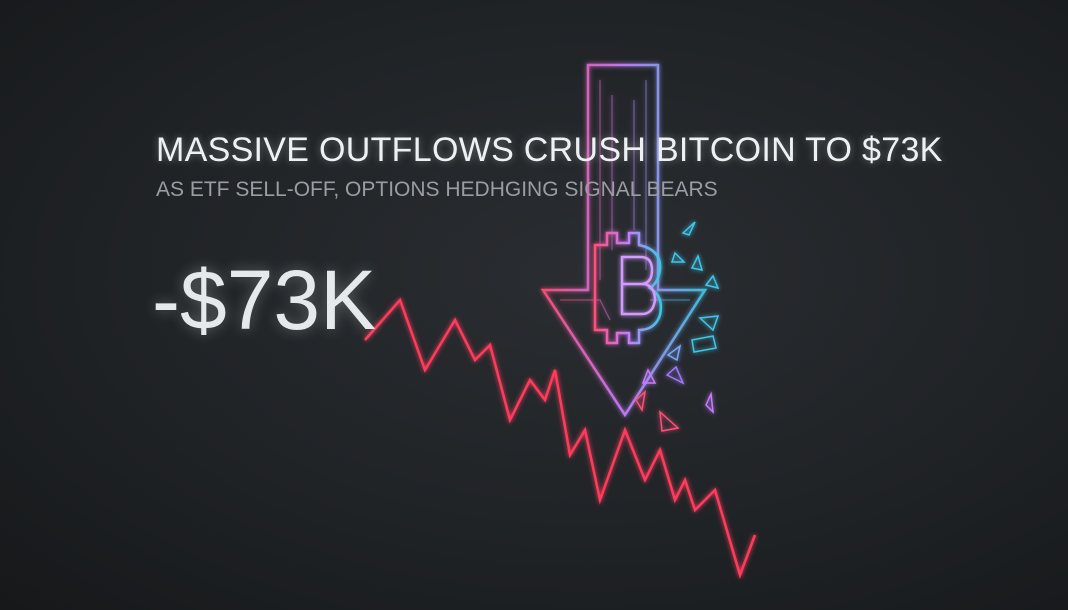  Describe the element at coordinates (628, 288) in the screenshot. I see `bitcoin-icon` at that location.